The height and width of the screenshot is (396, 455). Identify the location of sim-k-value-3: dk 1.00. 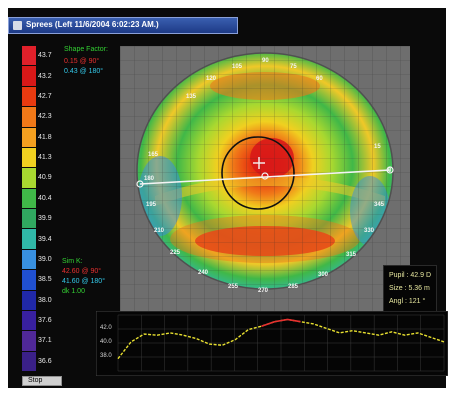
(73, 291).